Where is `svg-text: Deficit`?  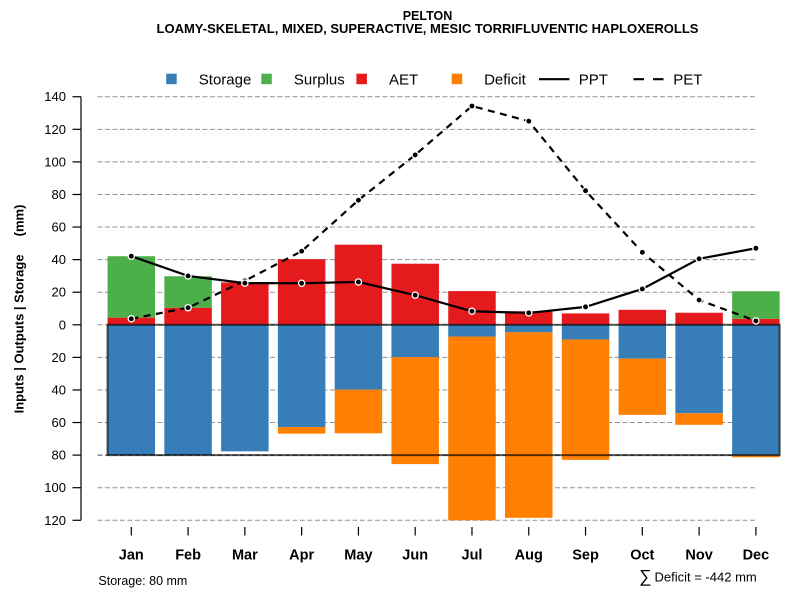
svg-text: Deficit is located at coordinates (505, 80).